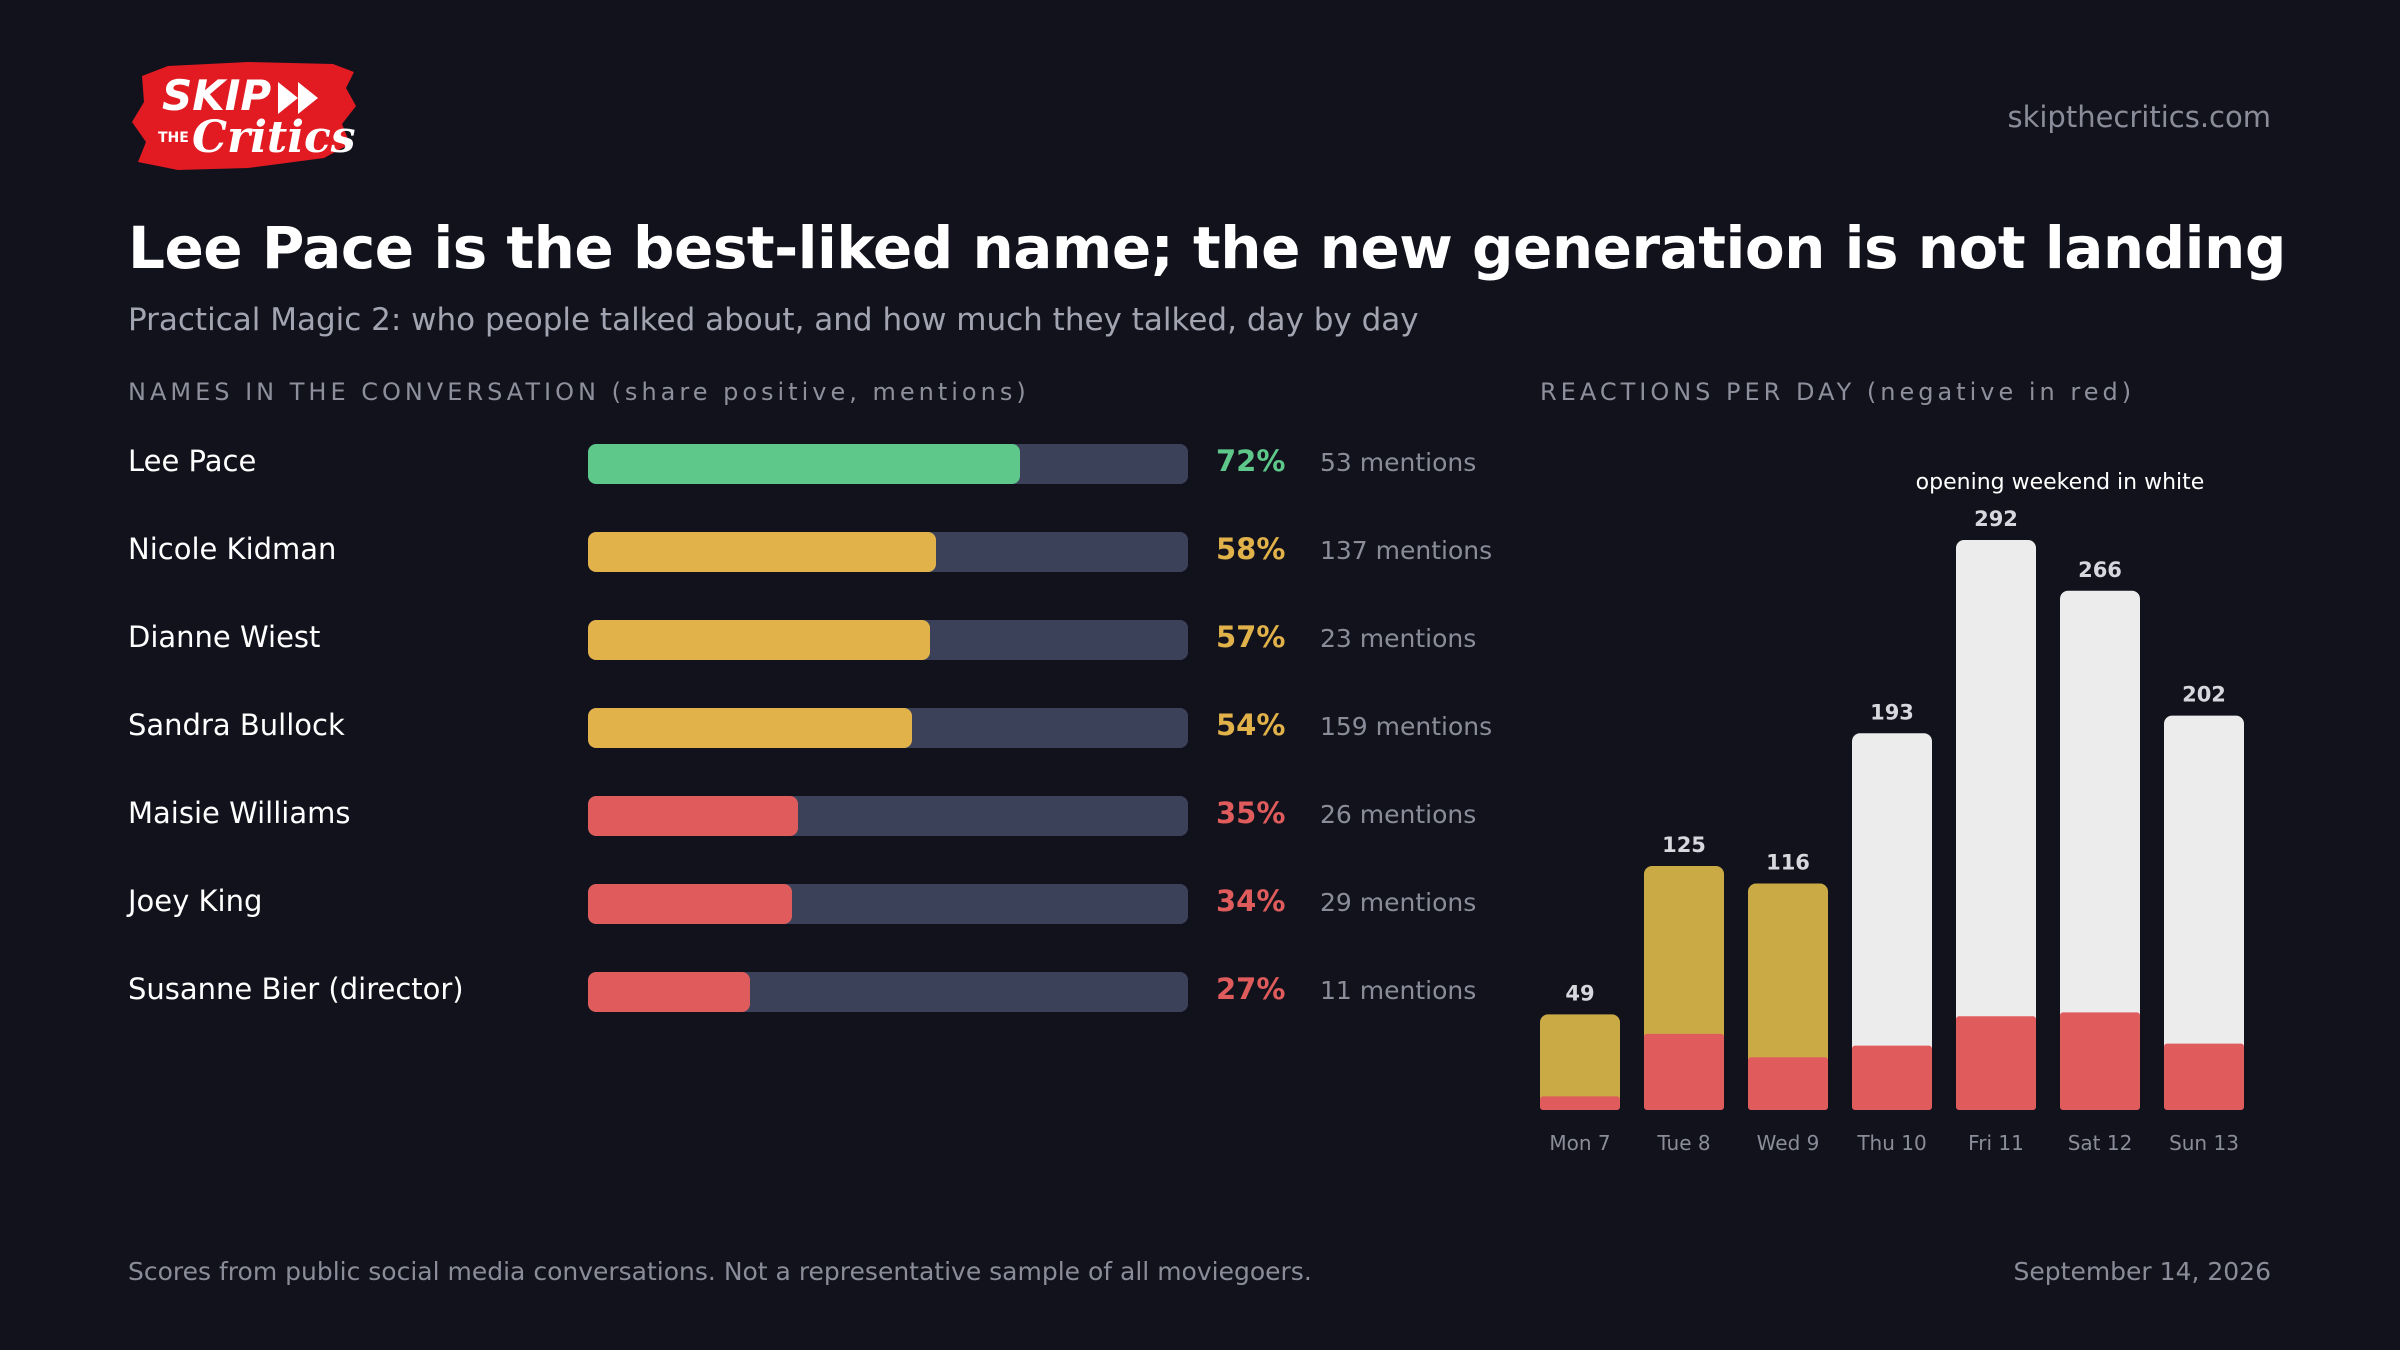 The height and width of the screenshot is (1350, 2400). Describe the element at coordinates (2060, 482) in the screenshot. I see `opening-weekend-annotation: opening weekend in white` at that location.